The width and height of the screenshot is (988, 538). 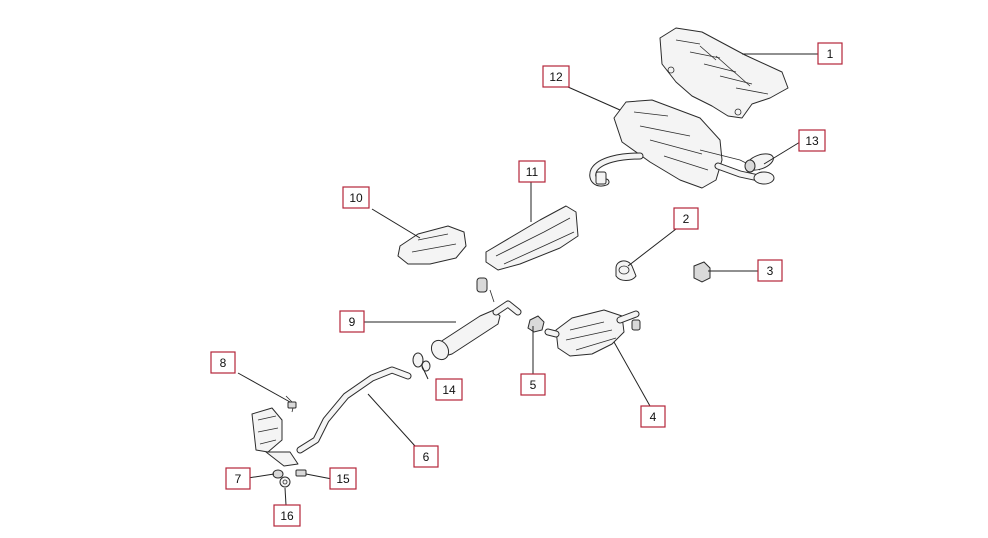 What do you see at coordinates (432, 245) in the screenshot?
I see `part-10-heat-shield` at bounding box center [432, 245].